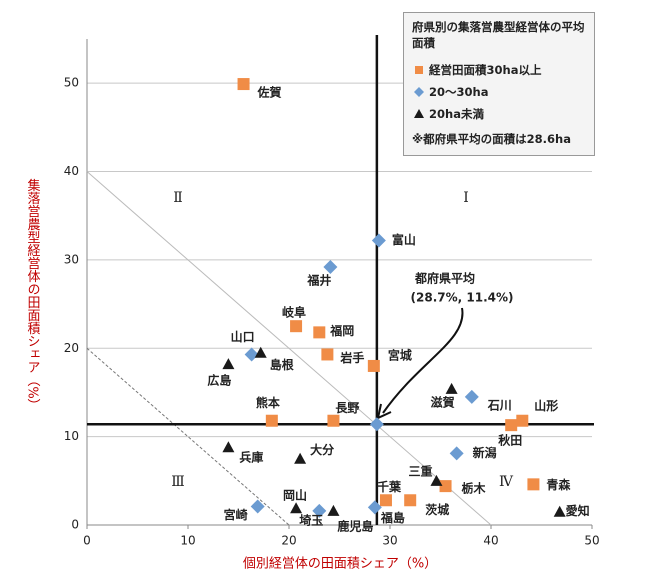 The height and width of the screenshot is (581, 658). What do you see at coordinates (498, 35) in the screenshot?
I see `legend-title: 府県別の集落営農型経営体の平均面積` at bounding box center [498, 35].